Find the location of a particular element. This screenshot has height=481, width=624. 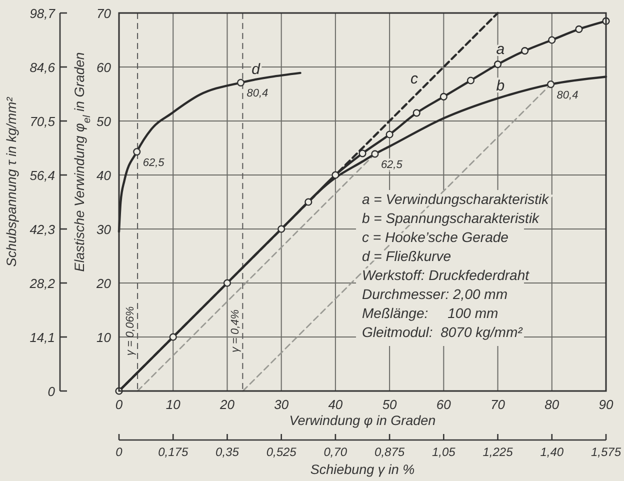

y2-axis-title: Schubspannung τ in kg/mm² is located at coordinates (11, 181).